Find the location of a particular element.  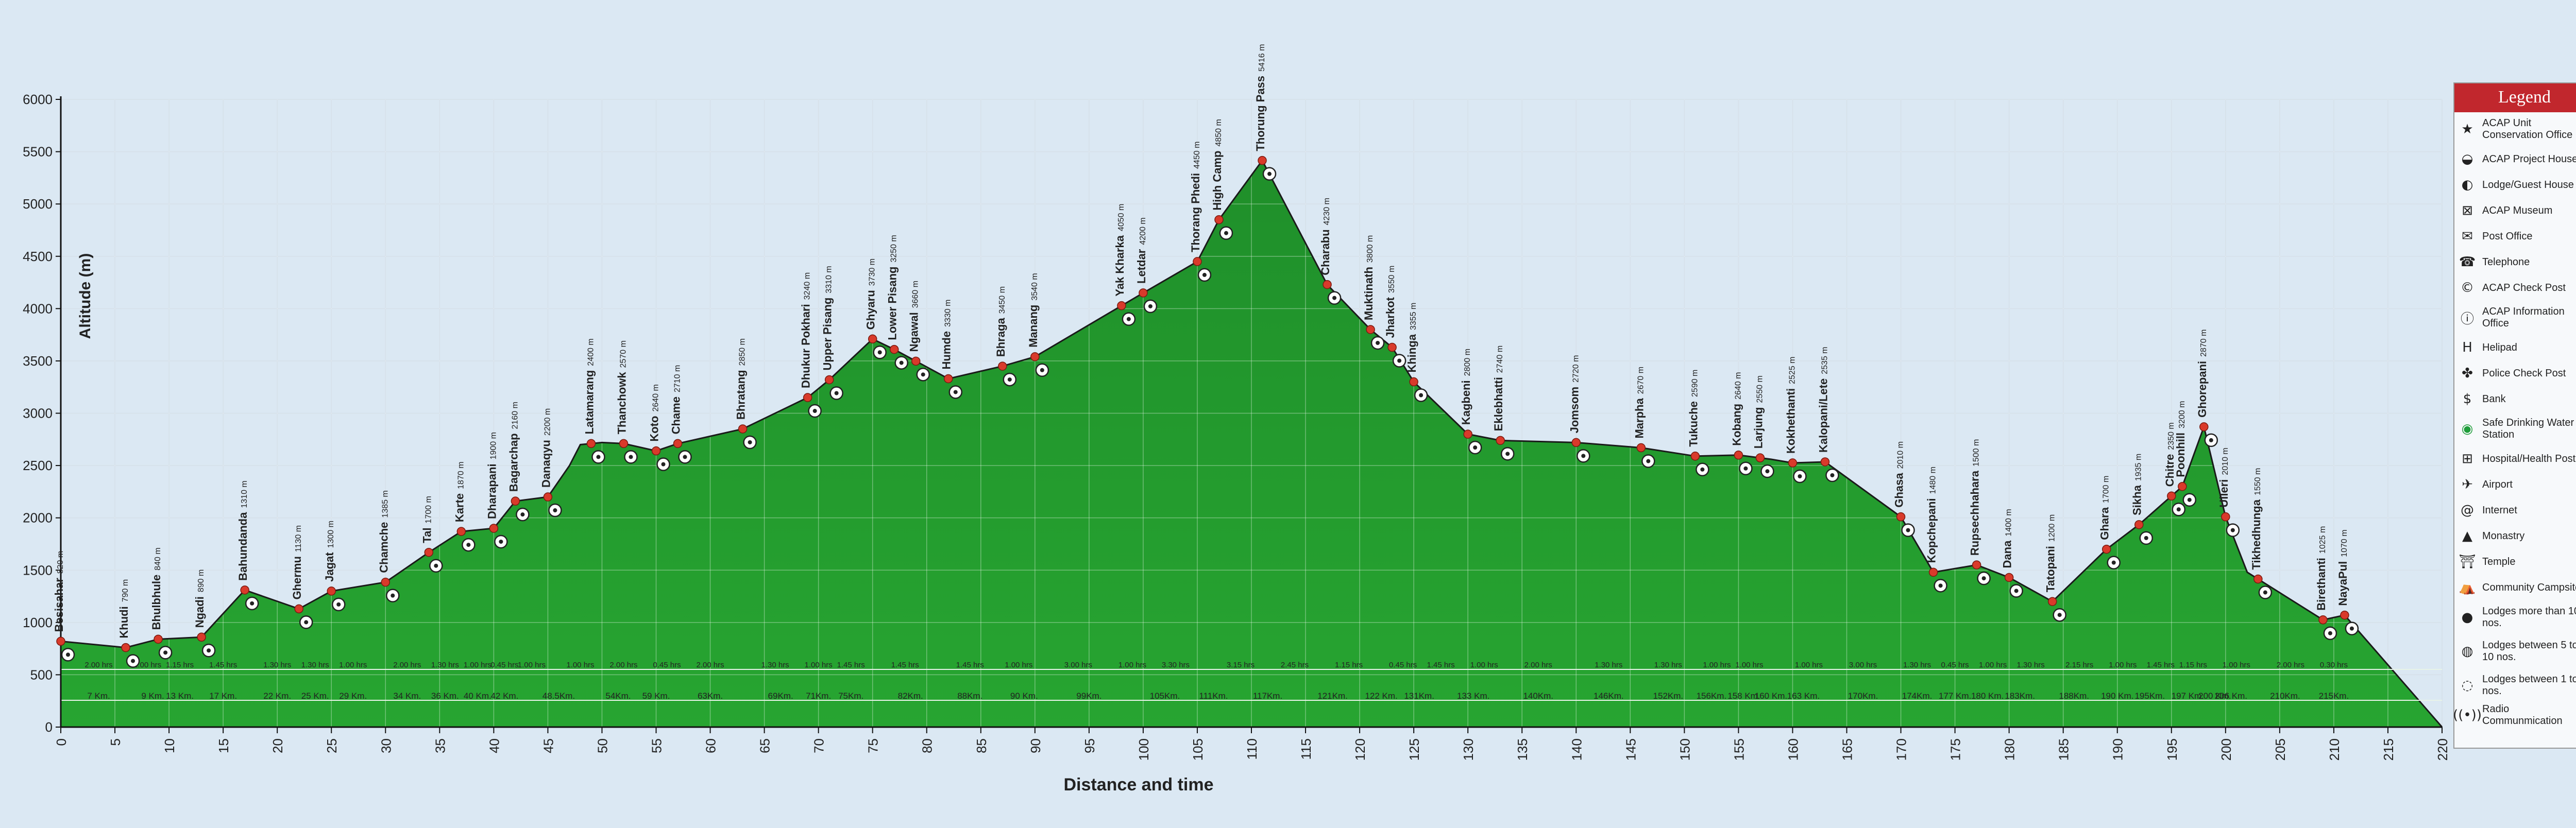

place-name: Chamche 1385 m is located at coordinates (383, 532).